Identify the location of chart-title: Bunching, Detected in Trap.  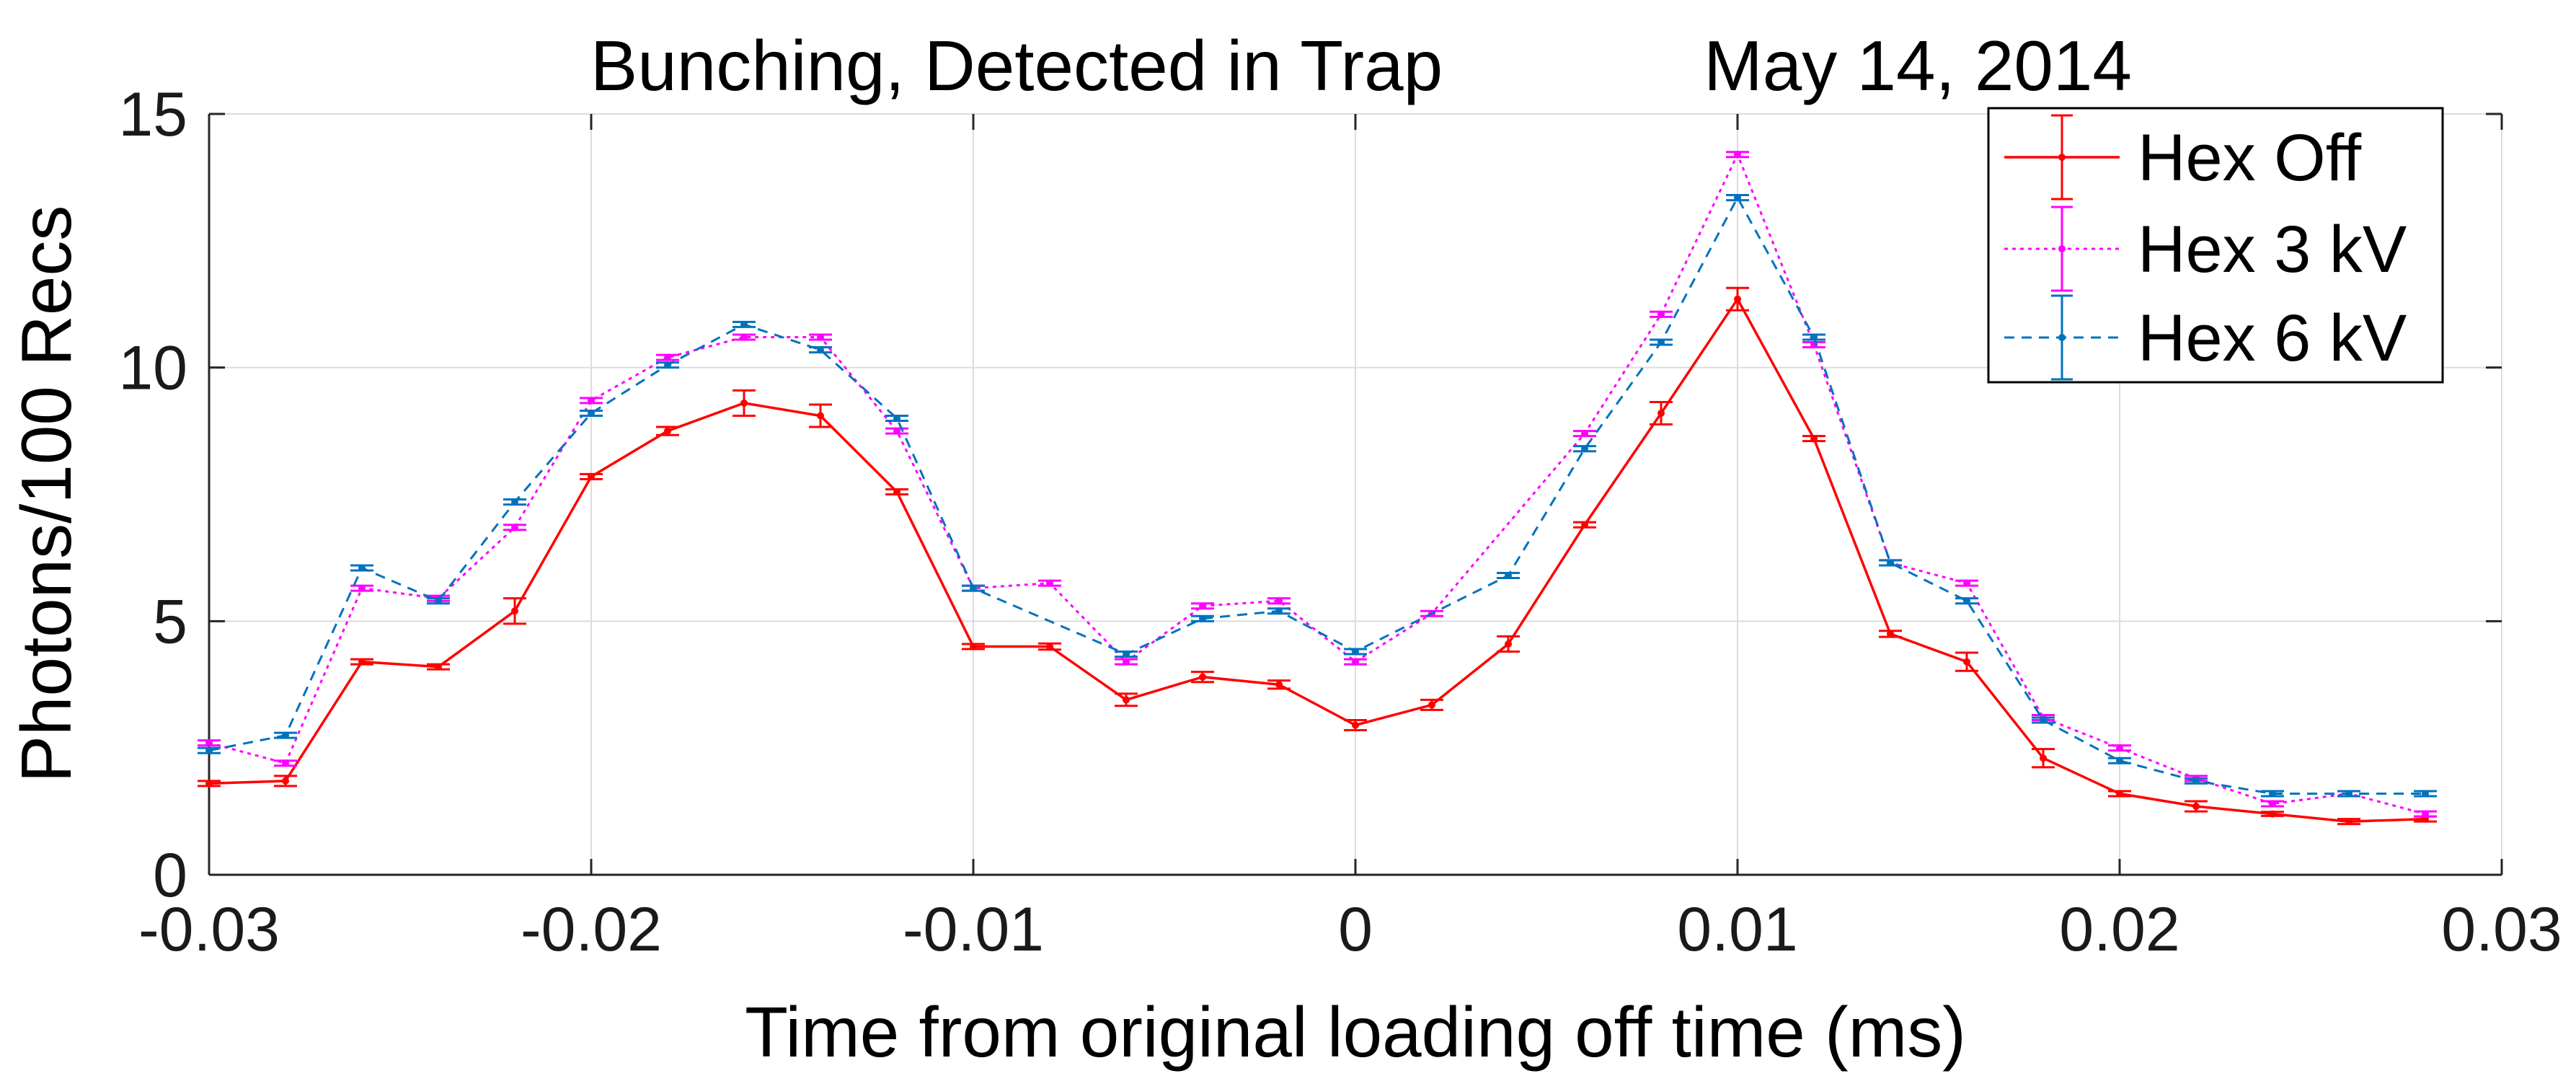
(1016, 65).